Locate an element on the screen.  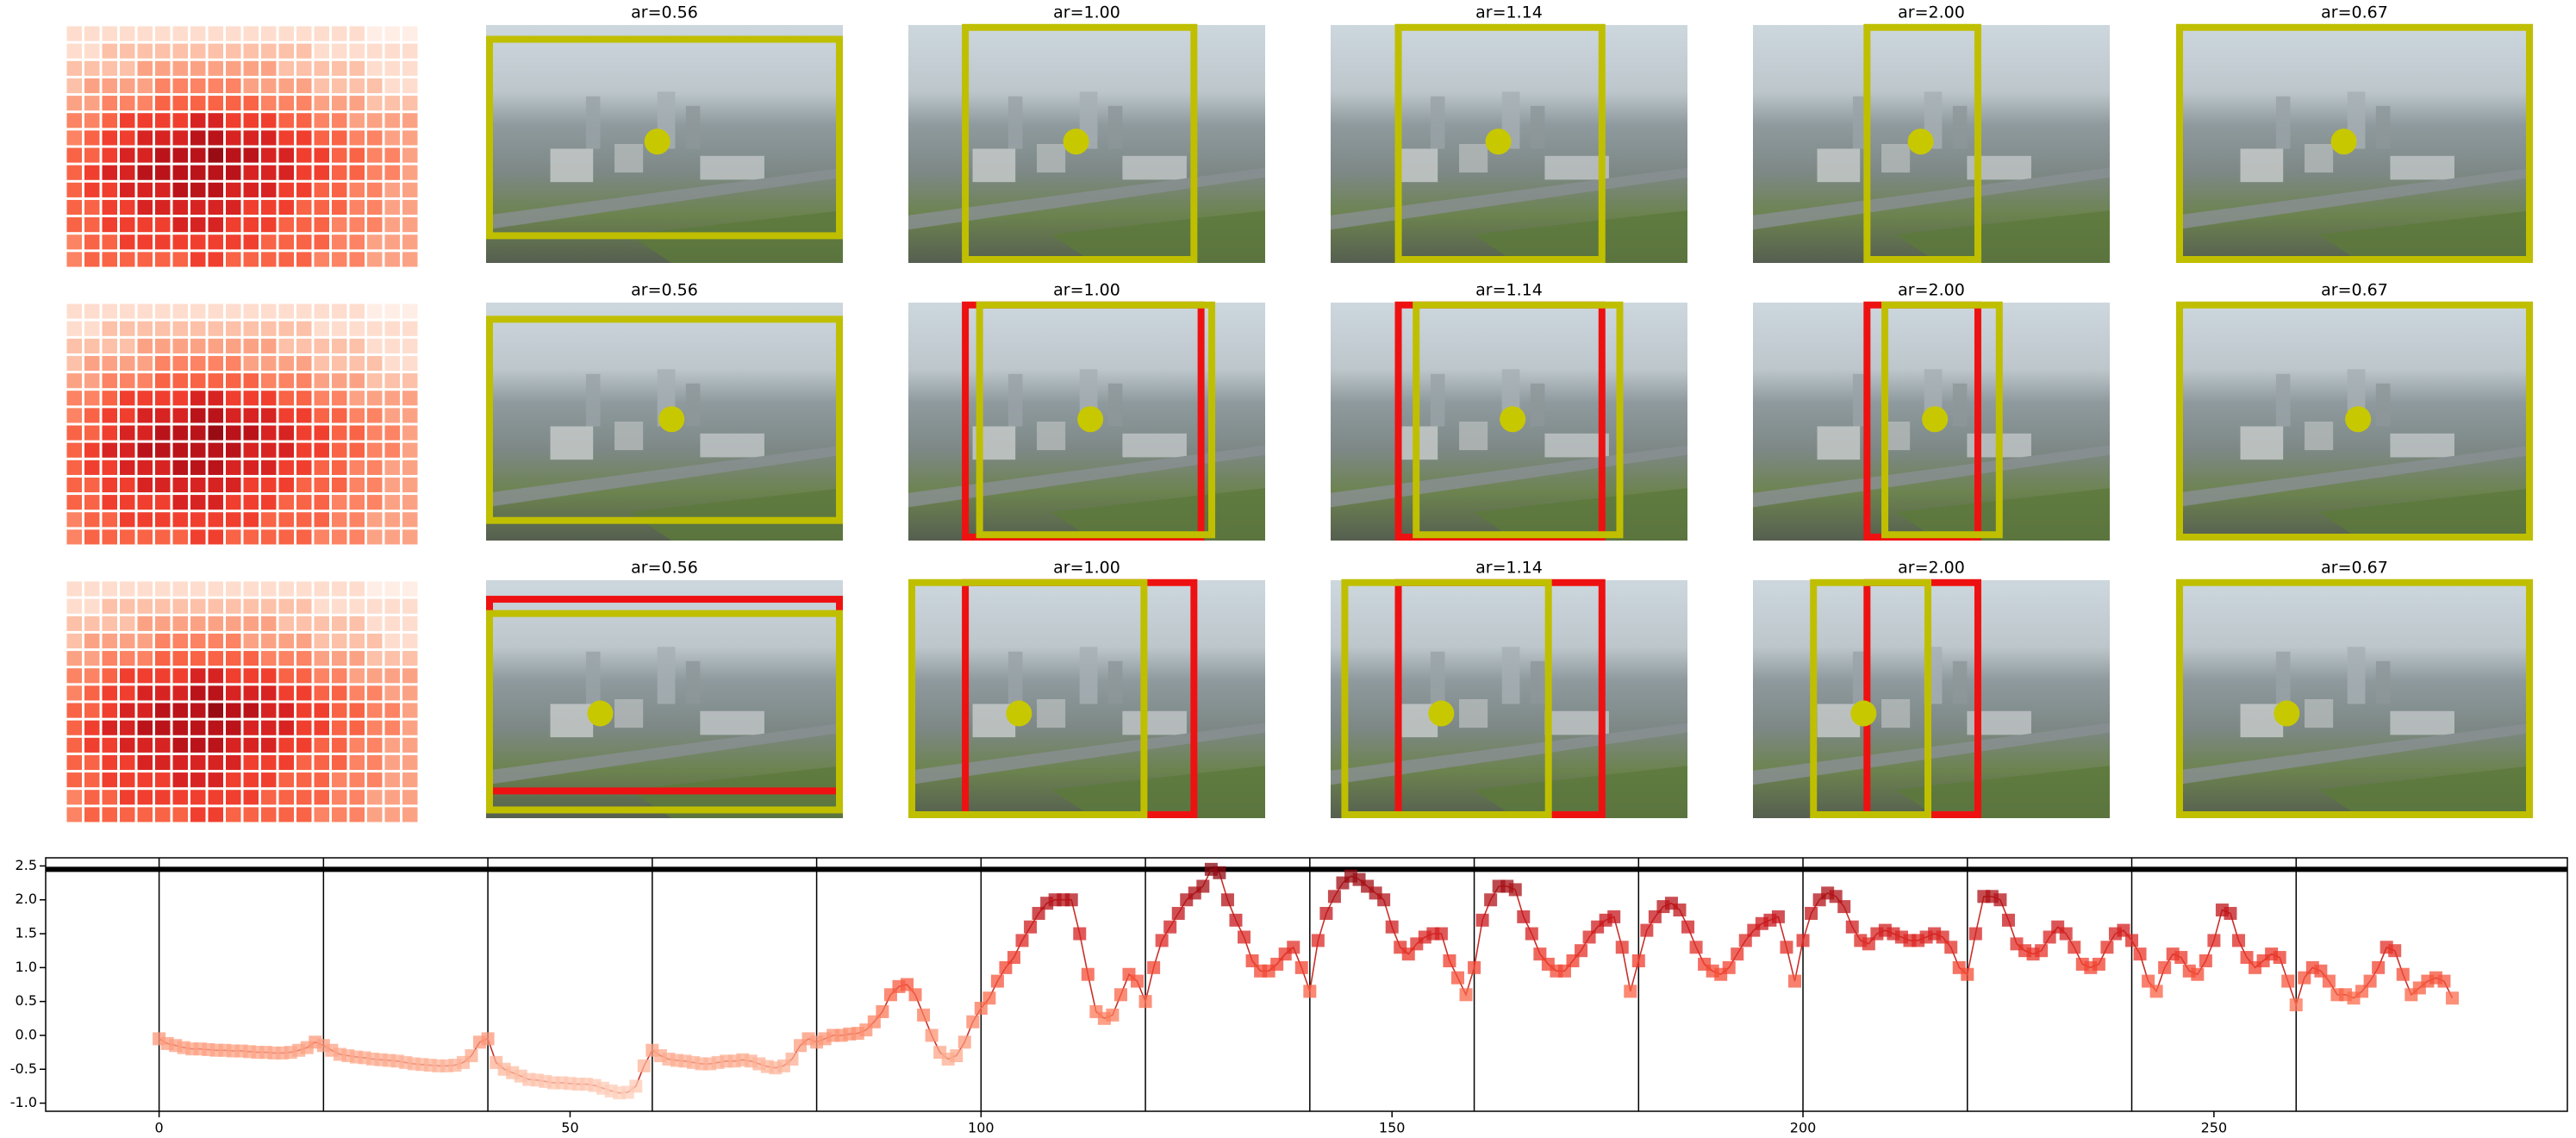
x-tick-label: 250 is located at coordinates (2214, 1128).